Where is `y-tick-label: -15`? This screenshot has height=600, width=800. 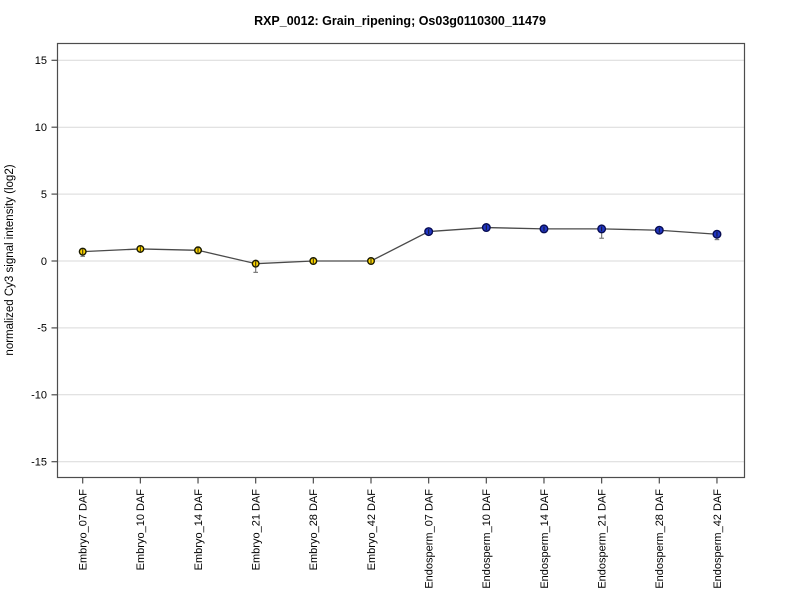 y-tick-label: -15 is located at coordinates (39, 463).